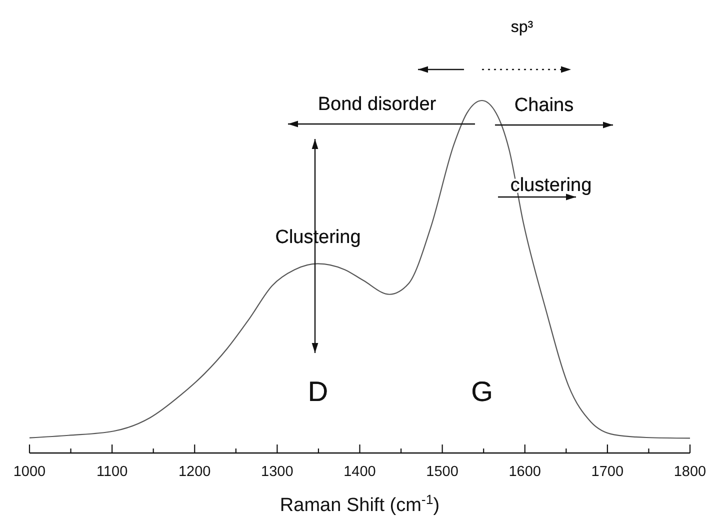  I want to click on annotation: Bond disorder, so click(377, 104).